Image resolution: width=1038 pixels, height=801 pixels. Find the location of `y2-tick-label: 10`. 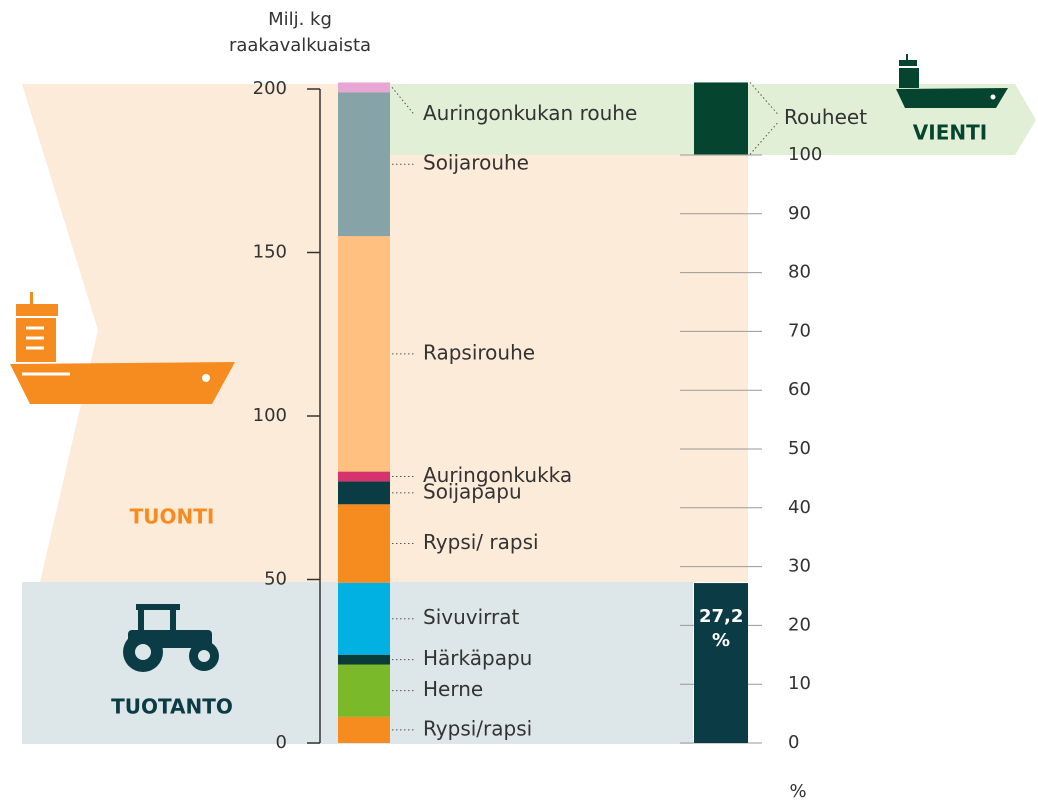

y2-tick-label: 10 is located at coordinates (799, 683).